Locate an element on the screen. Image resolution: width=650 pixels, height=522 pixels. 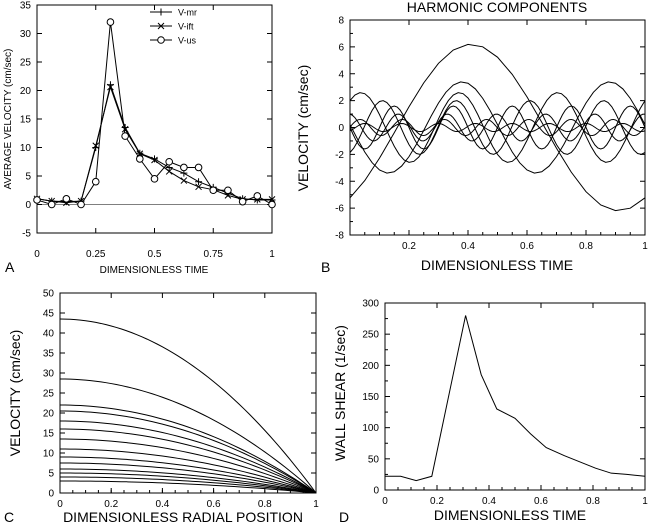
panel-d-y-tick-label: 200 is located at coordinates (370, 366).